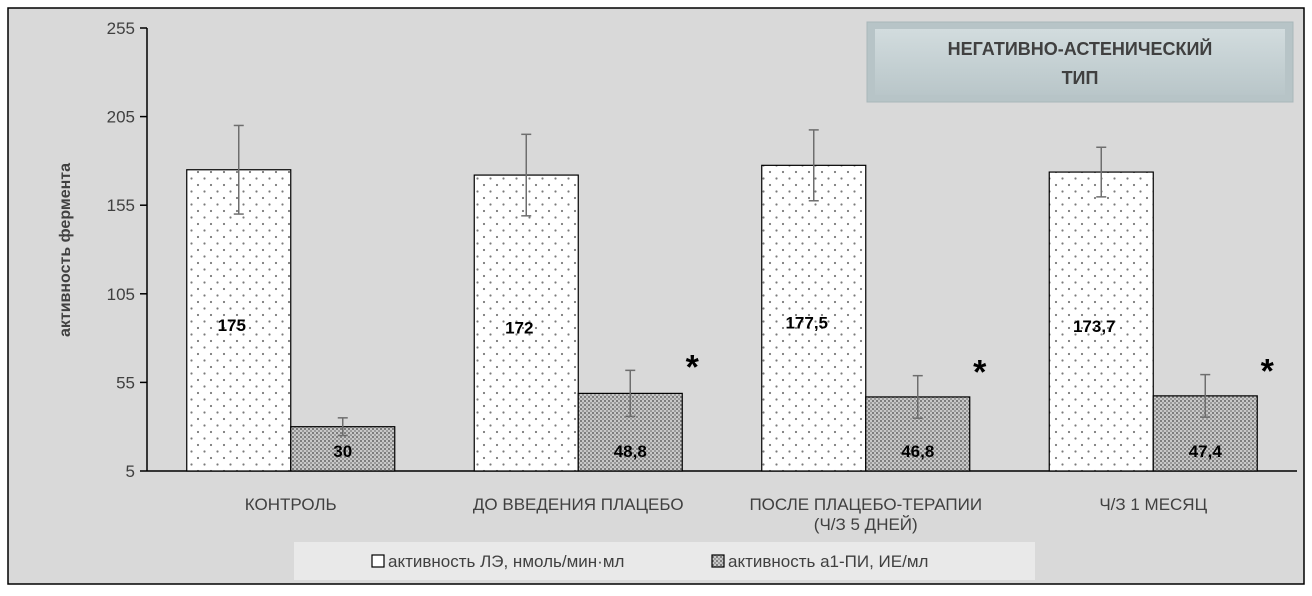 The height and width of the screenshot is (596, 1312). I want to click on chart-title: ТИП, so click(1080, 78).